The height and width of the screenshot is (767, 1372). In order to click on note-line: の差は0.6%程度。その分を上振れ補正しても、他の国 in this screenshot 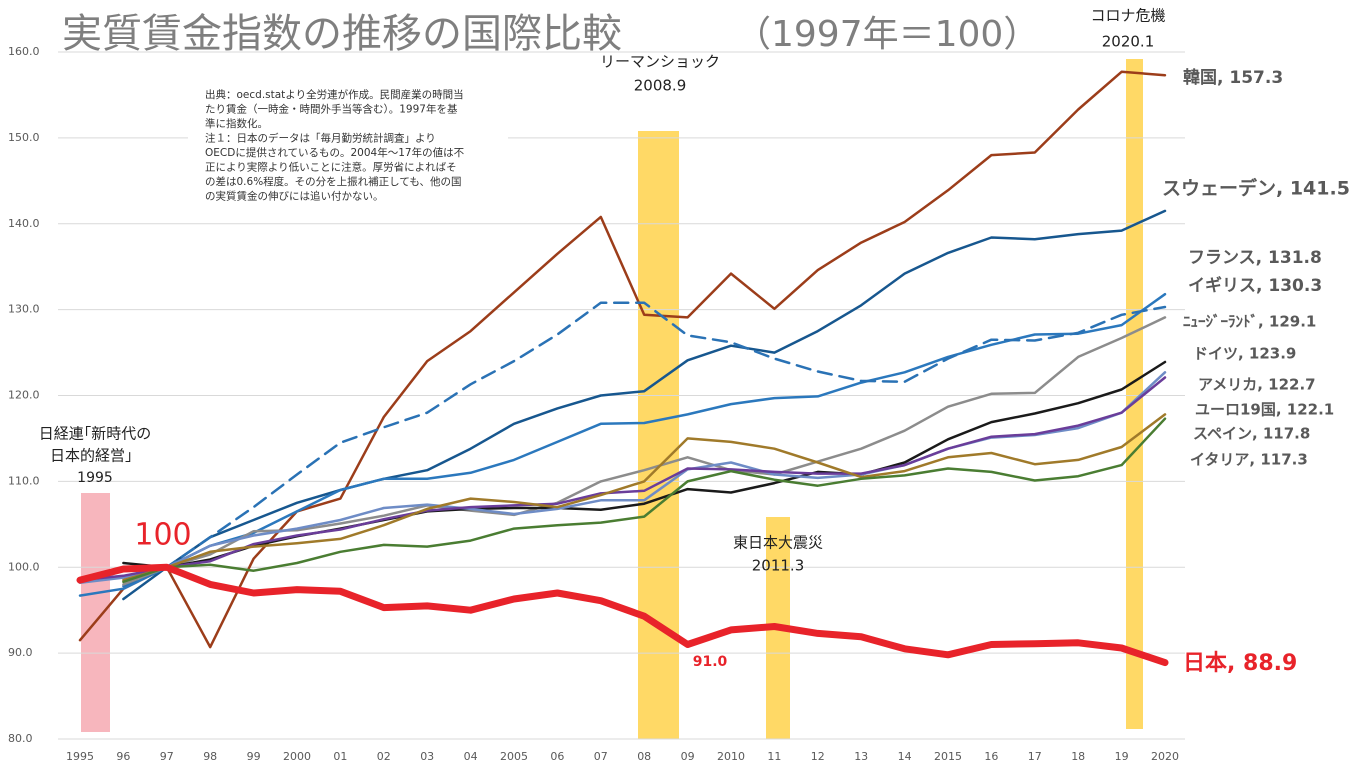, I will do `click(333, 181)`.